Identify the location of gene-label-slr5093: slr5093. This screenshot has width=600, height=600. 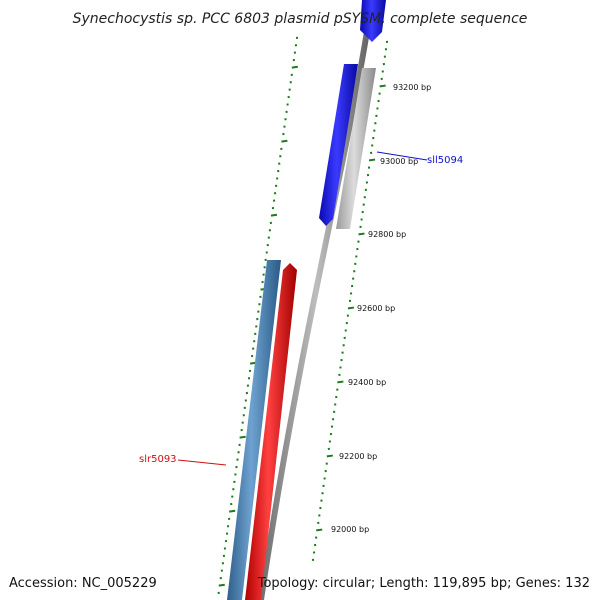
(158, 459).